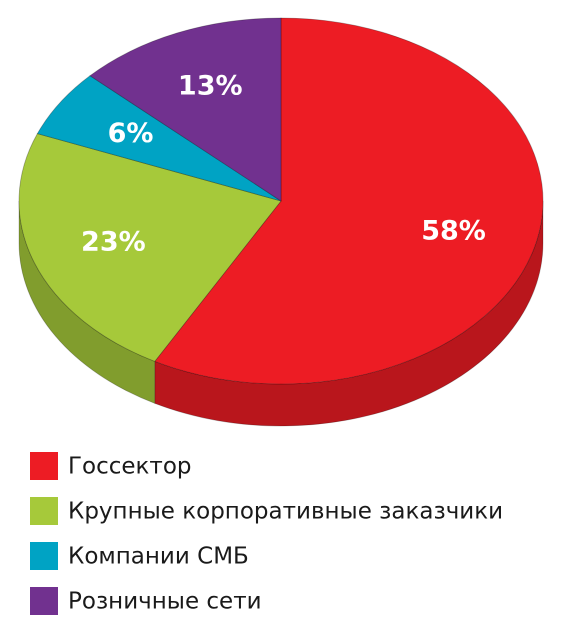 Image resolution: width=562 pixels, height=640 pixels. What do you see at coordinates (165, 602) in the screenshot?
I see `legend-label: Розничные сети` at bounding box center [165, 602].